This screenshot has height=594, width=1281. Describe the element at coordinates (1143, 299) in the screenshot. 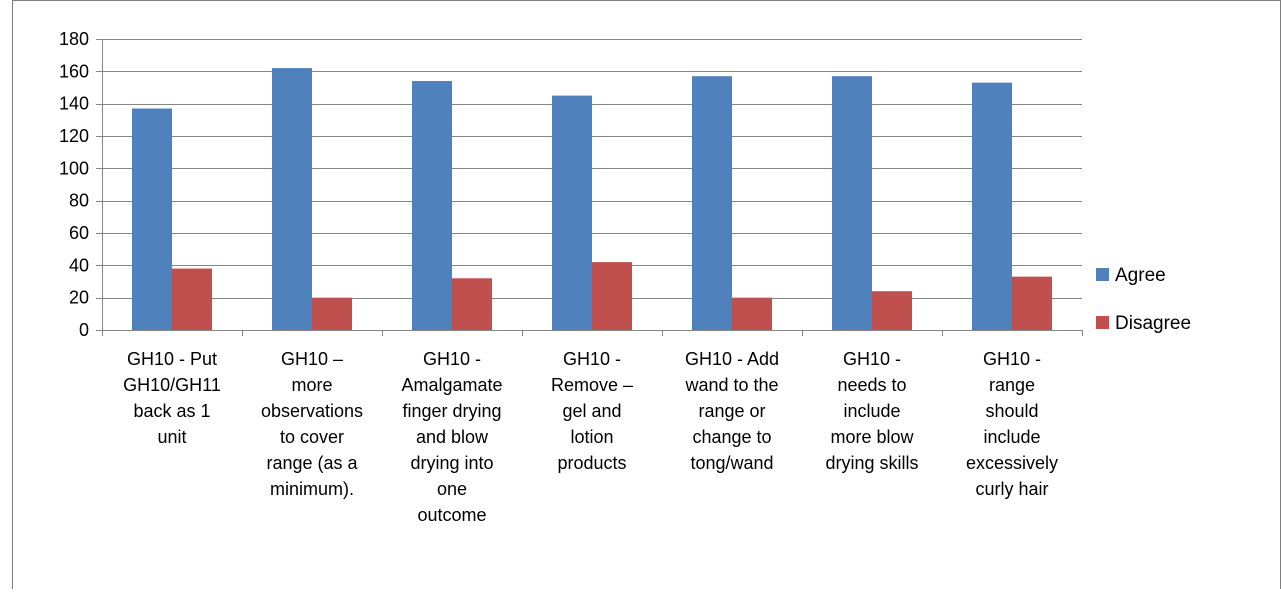

I see `legend: Agree Disagree` at that location.